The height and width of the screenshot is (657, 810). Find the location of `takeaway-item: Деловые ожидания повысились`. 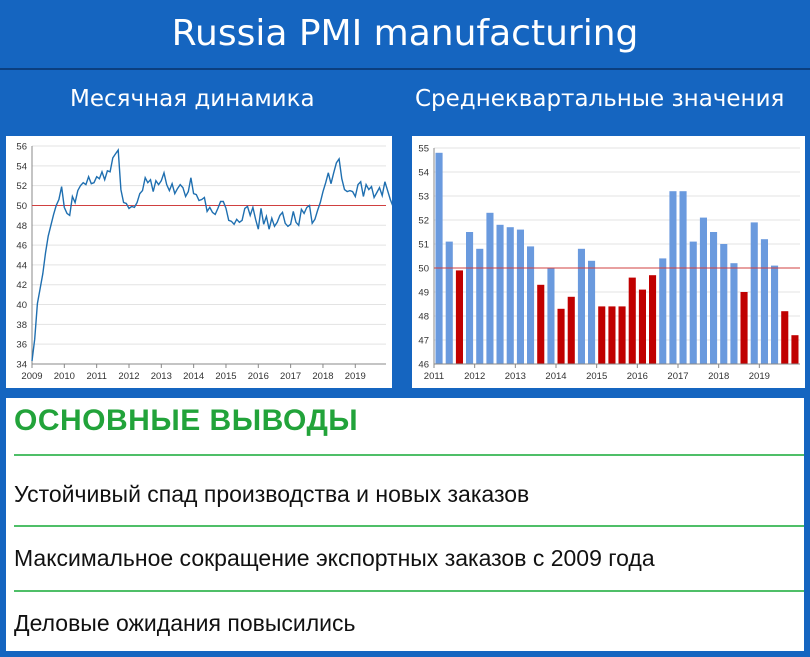

takeaway-item: Деловые ожидания повысились is located at coordinates (185, 623).